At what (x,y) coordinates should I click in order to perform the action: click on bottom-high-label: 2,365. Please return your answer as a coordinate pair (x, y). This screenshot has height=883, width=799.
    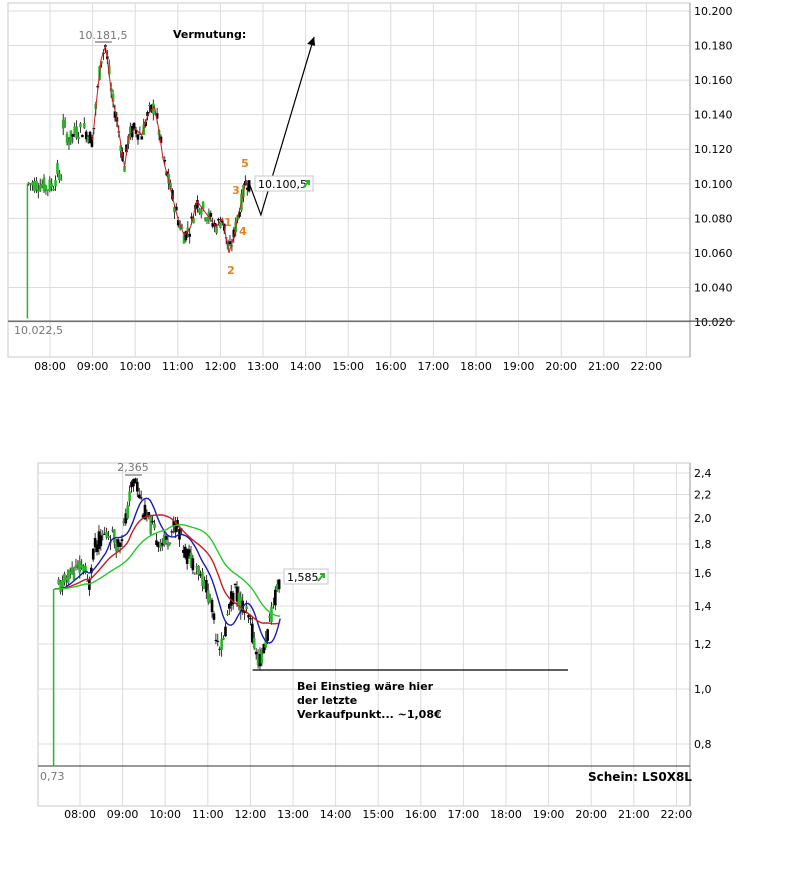
    Looking at the image, I should click on (133, 467).